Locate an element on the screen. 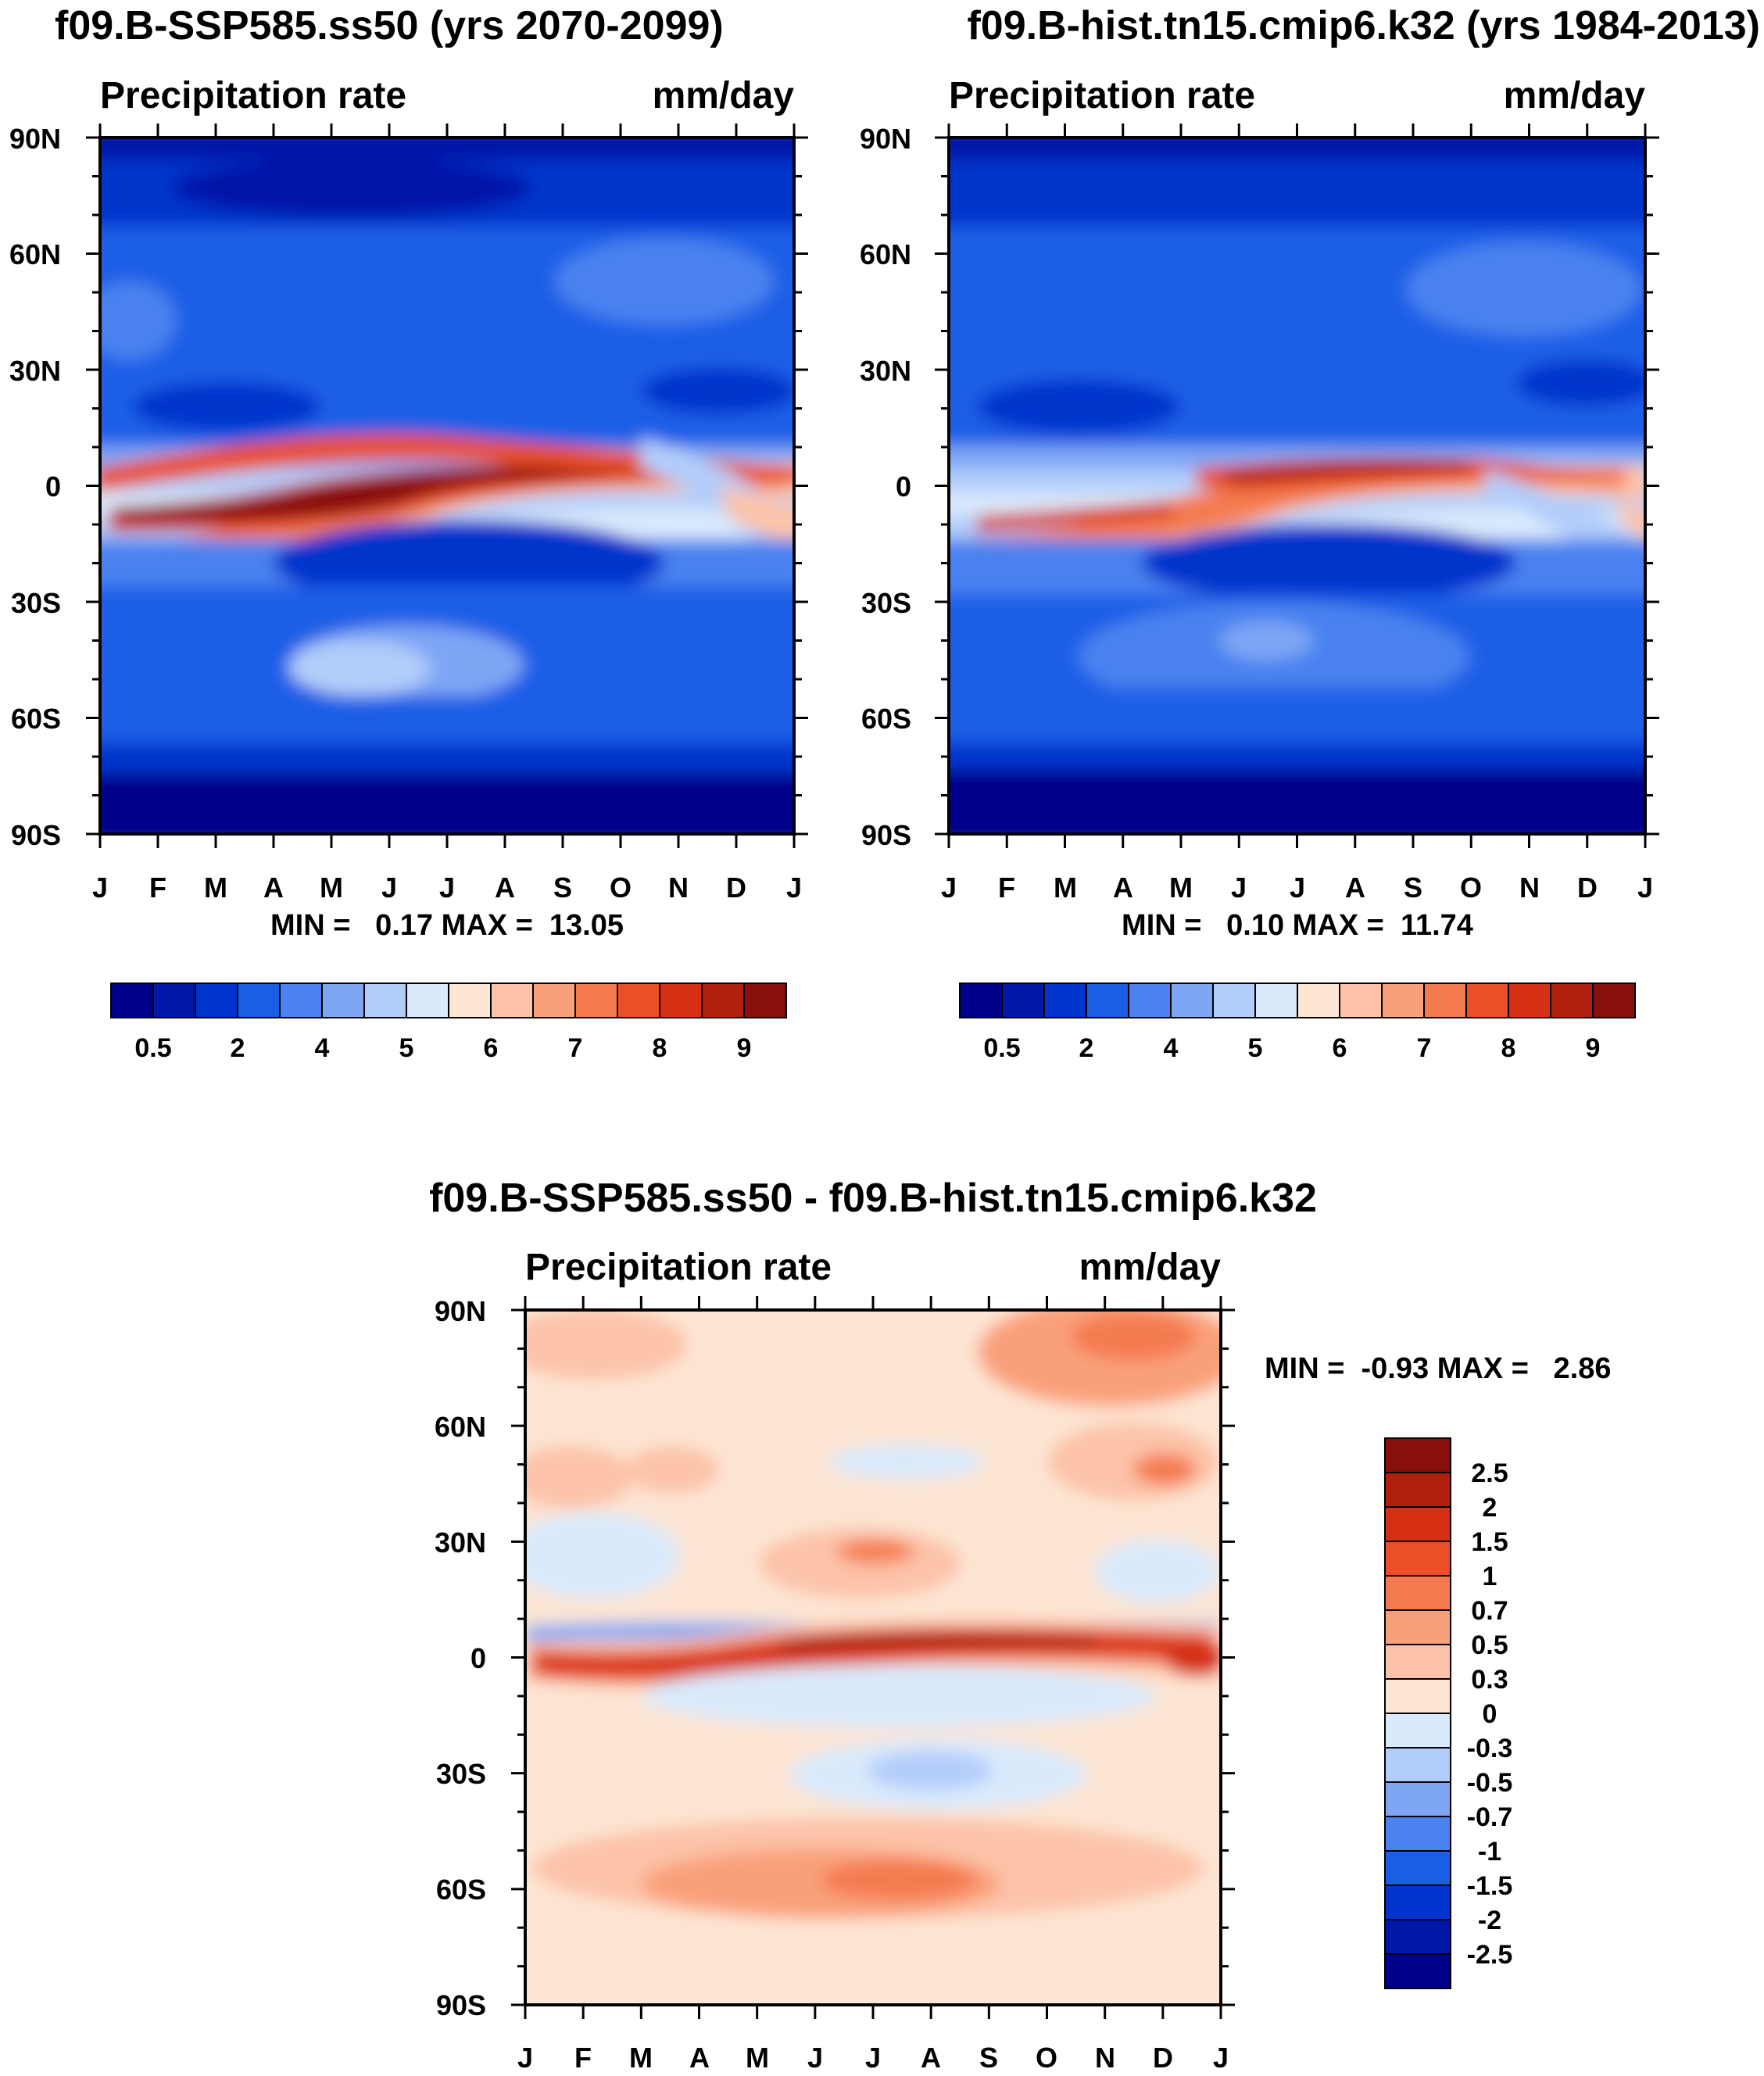 The height and width of the screenshot is (2076, 1764). panel-ssp585-x-tick: A is located at coordinates (505, 888).